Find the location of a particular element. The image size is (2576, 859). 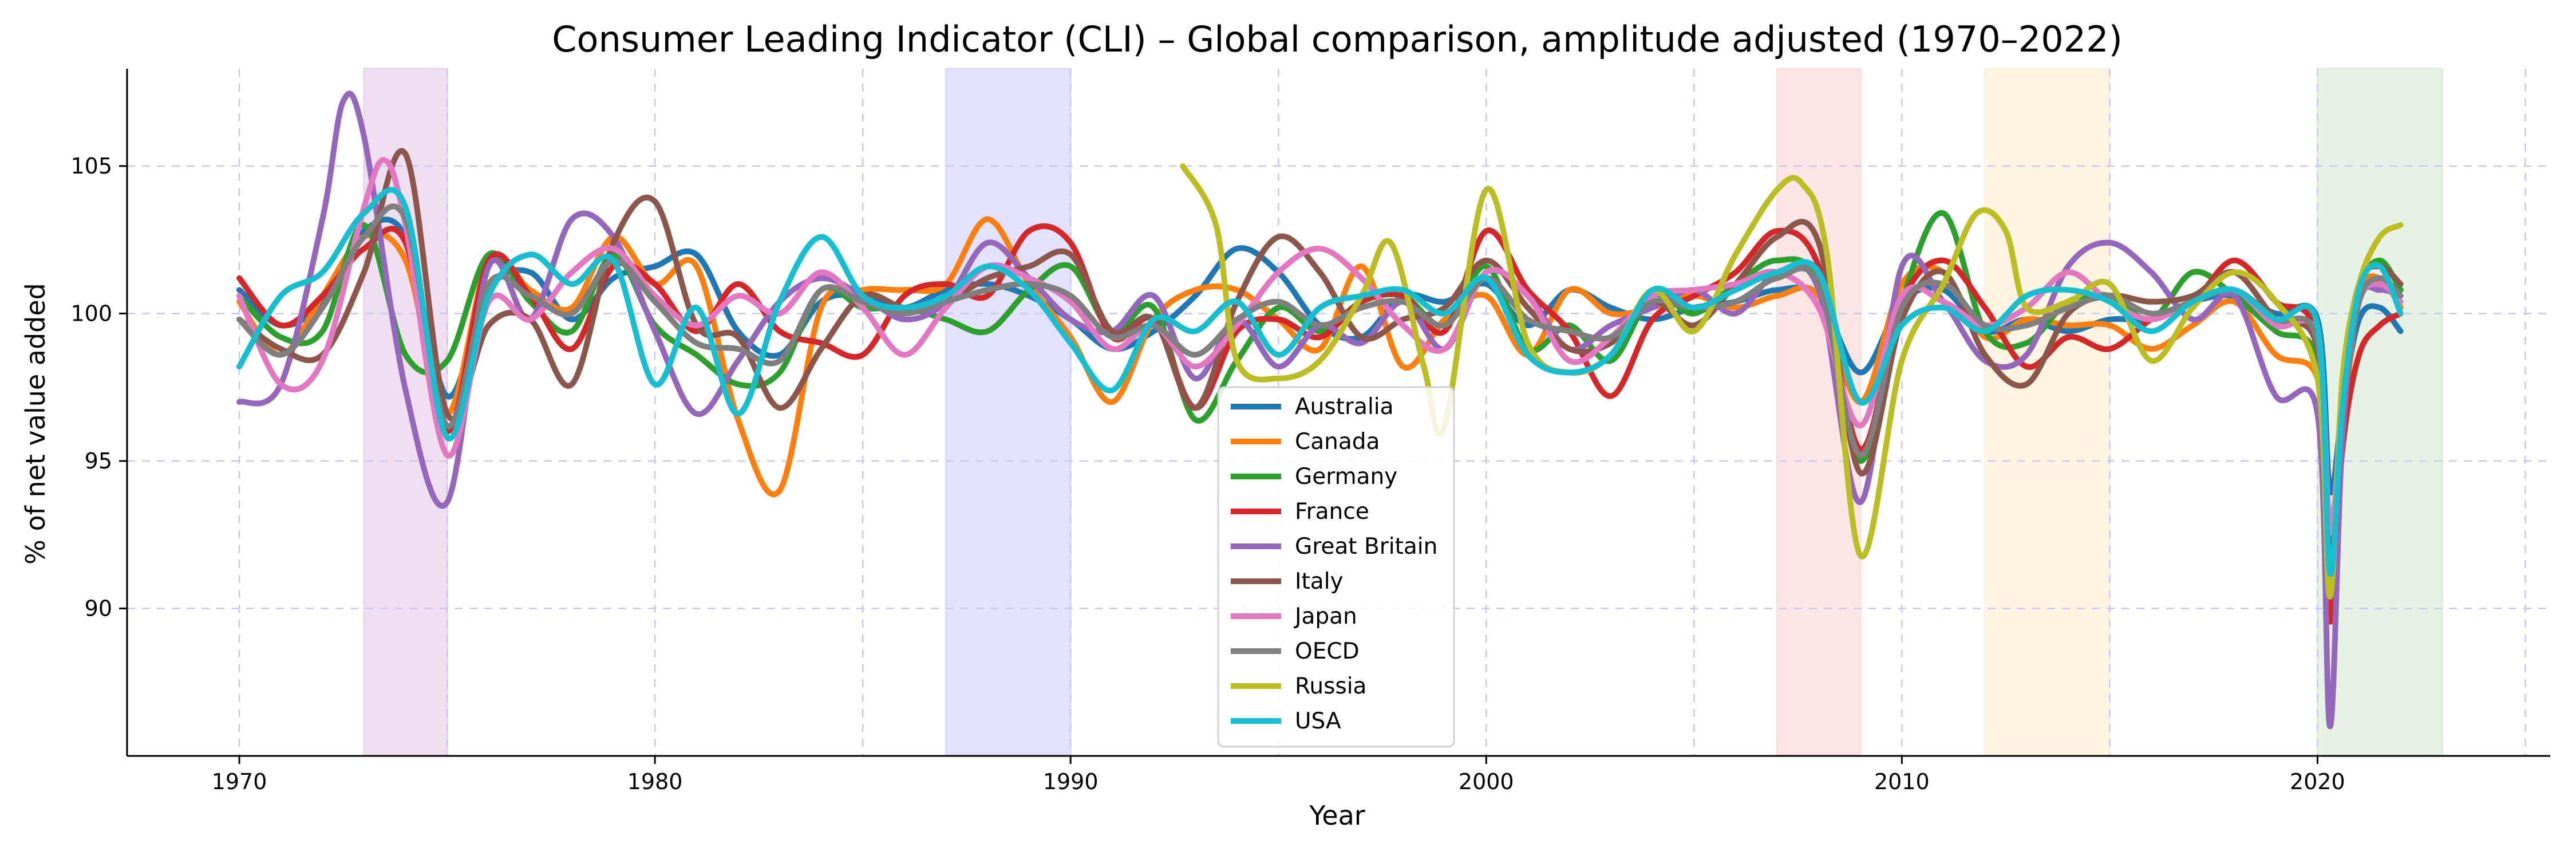

x-tick-label: 2000 is located at coordinates (1486, 781).